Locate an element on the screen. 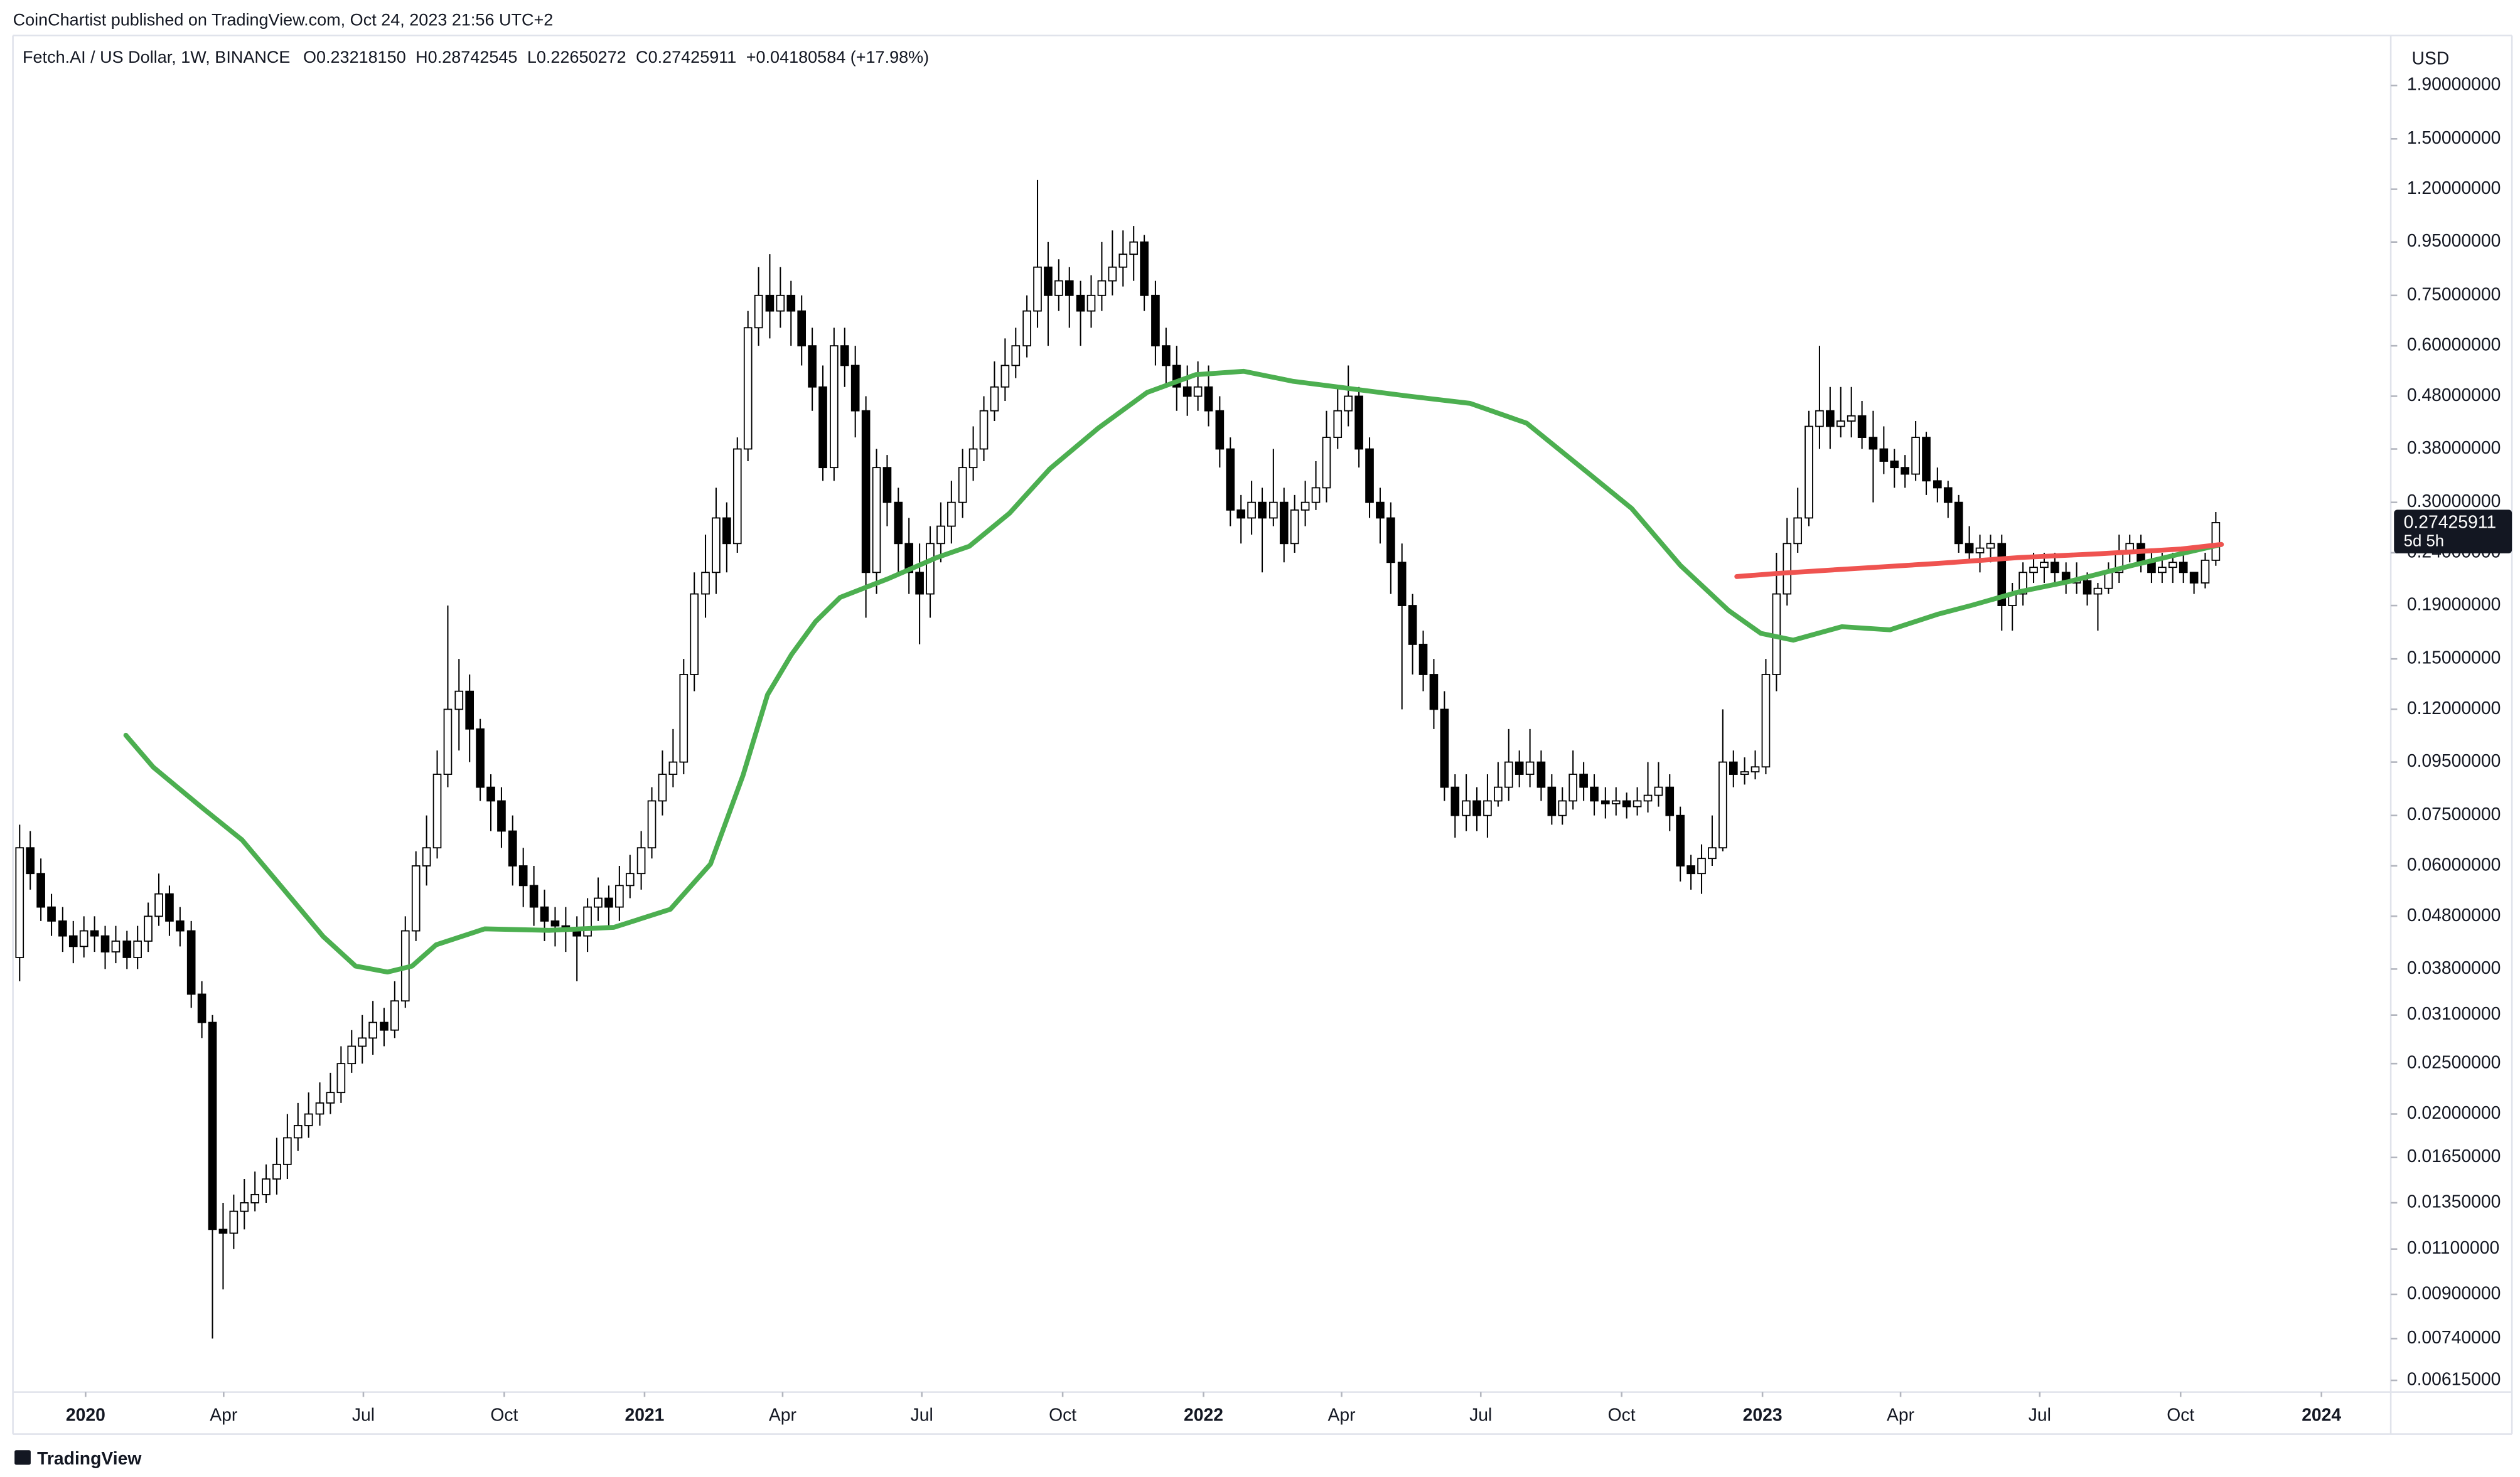 This screenshot has height=1477, width=2520. y-tick-label: 0.48000000 is located at coordinates (2454, 395).